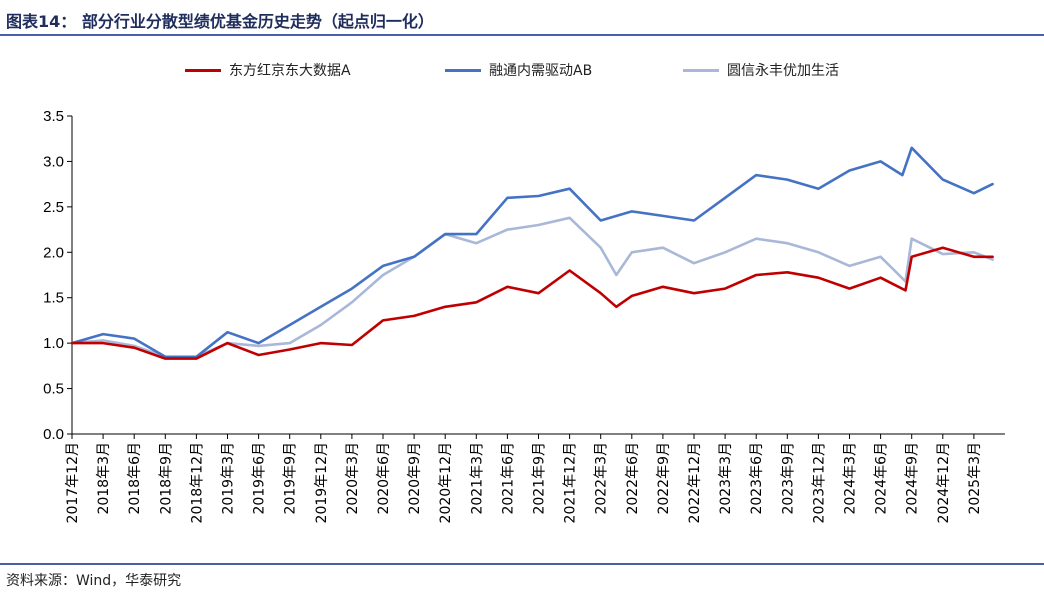  Describe the element at coordinates (819, 482) in the screenshot. I see `x-tick-label: 2023年12月` at that location.